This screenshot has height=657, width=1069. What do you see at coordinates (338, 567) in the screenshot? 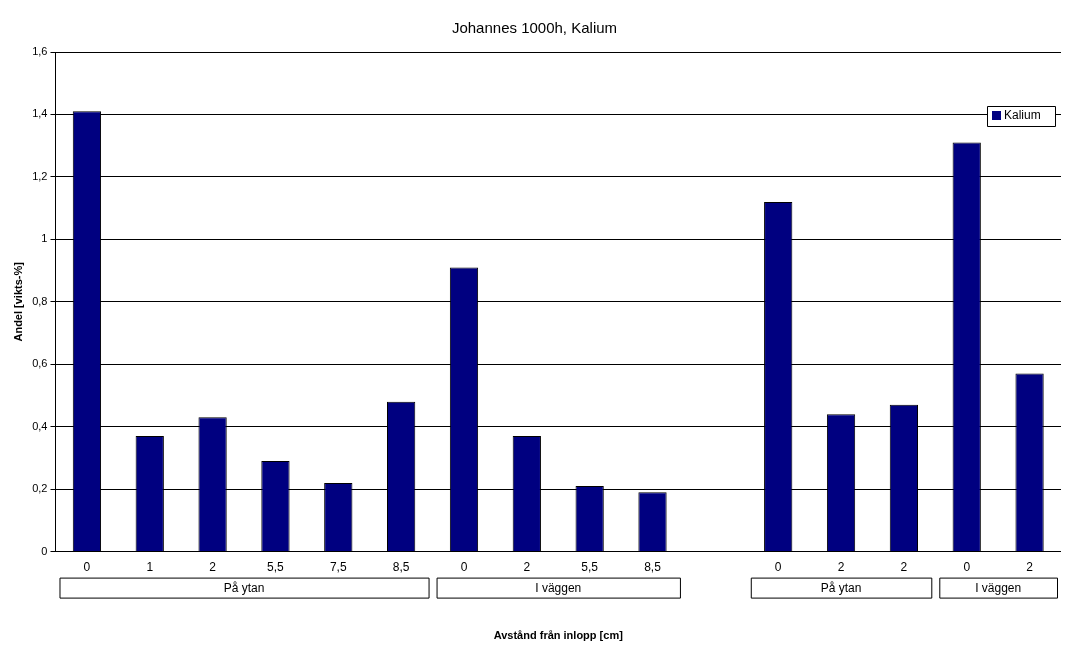
I see `x-tick-label: 7,5` at bounding box center [338, 567].